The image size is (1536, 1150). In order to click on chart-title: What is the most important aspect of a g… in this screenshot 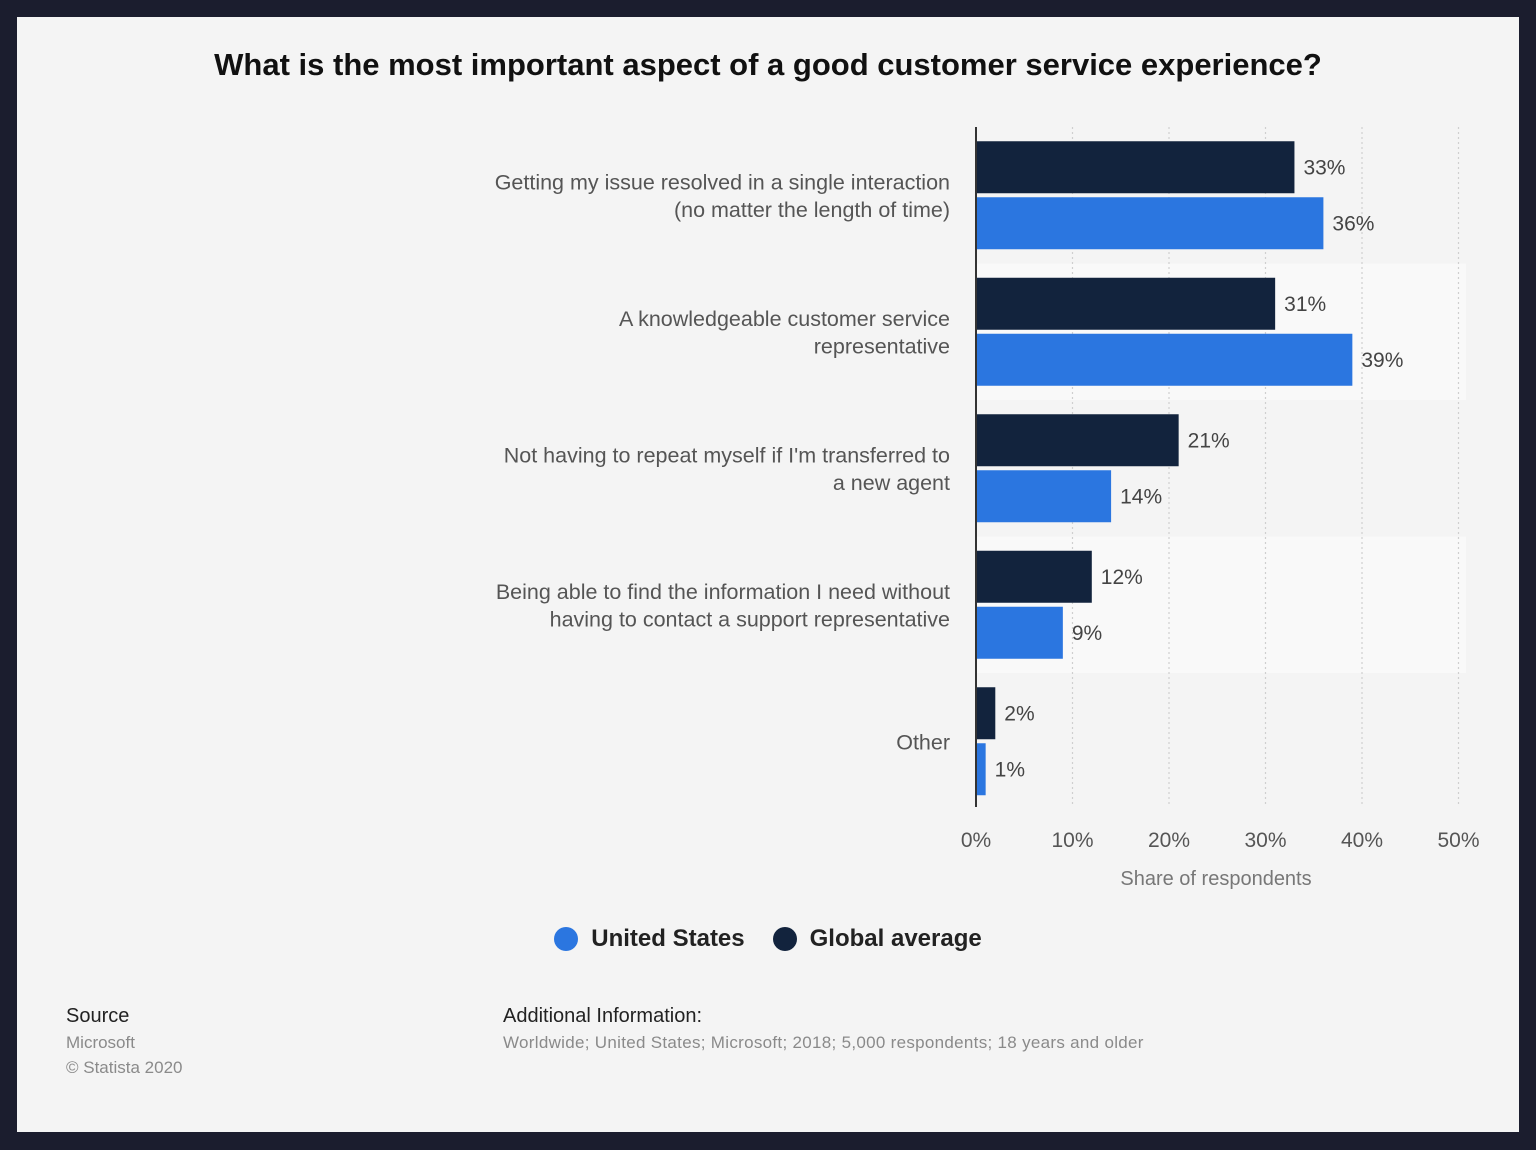, I will do `click(768, 64)`.